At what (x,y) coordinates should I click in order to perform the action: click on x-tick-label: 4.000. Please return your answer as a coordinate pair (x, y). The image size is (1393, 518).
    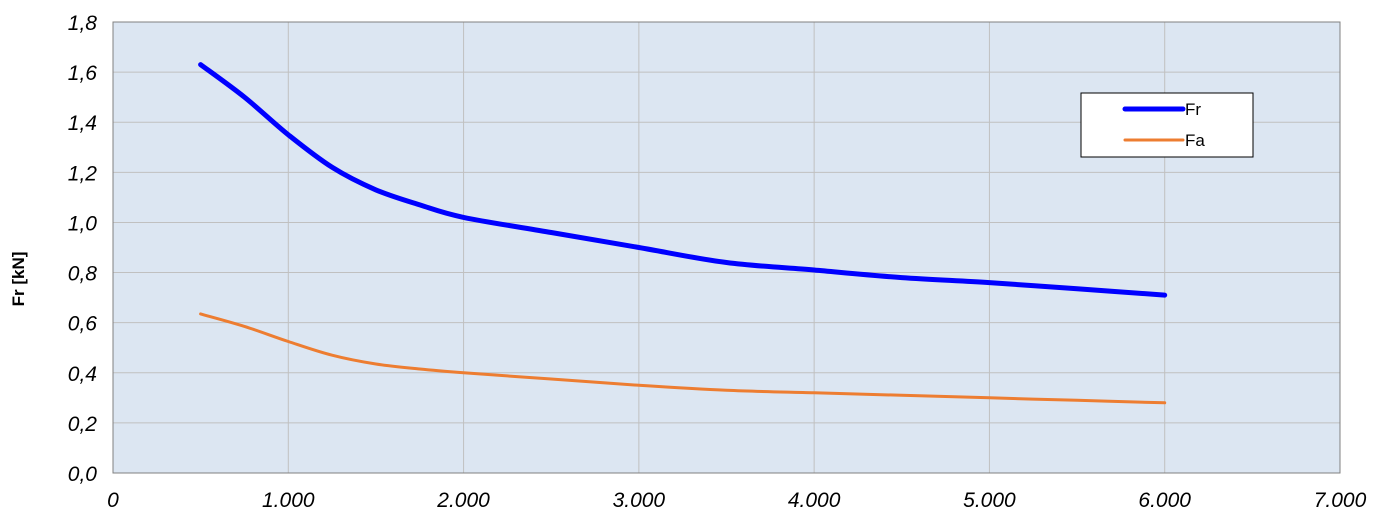
    Looking at the image, I should click on (814, 500).